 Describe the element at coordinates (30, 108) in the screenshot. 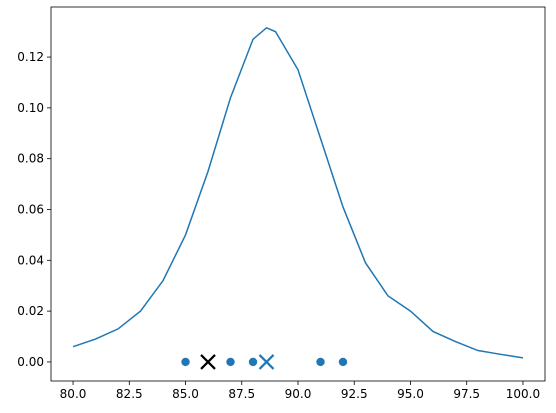

I see `y-tick-label: 0.10` at that location.